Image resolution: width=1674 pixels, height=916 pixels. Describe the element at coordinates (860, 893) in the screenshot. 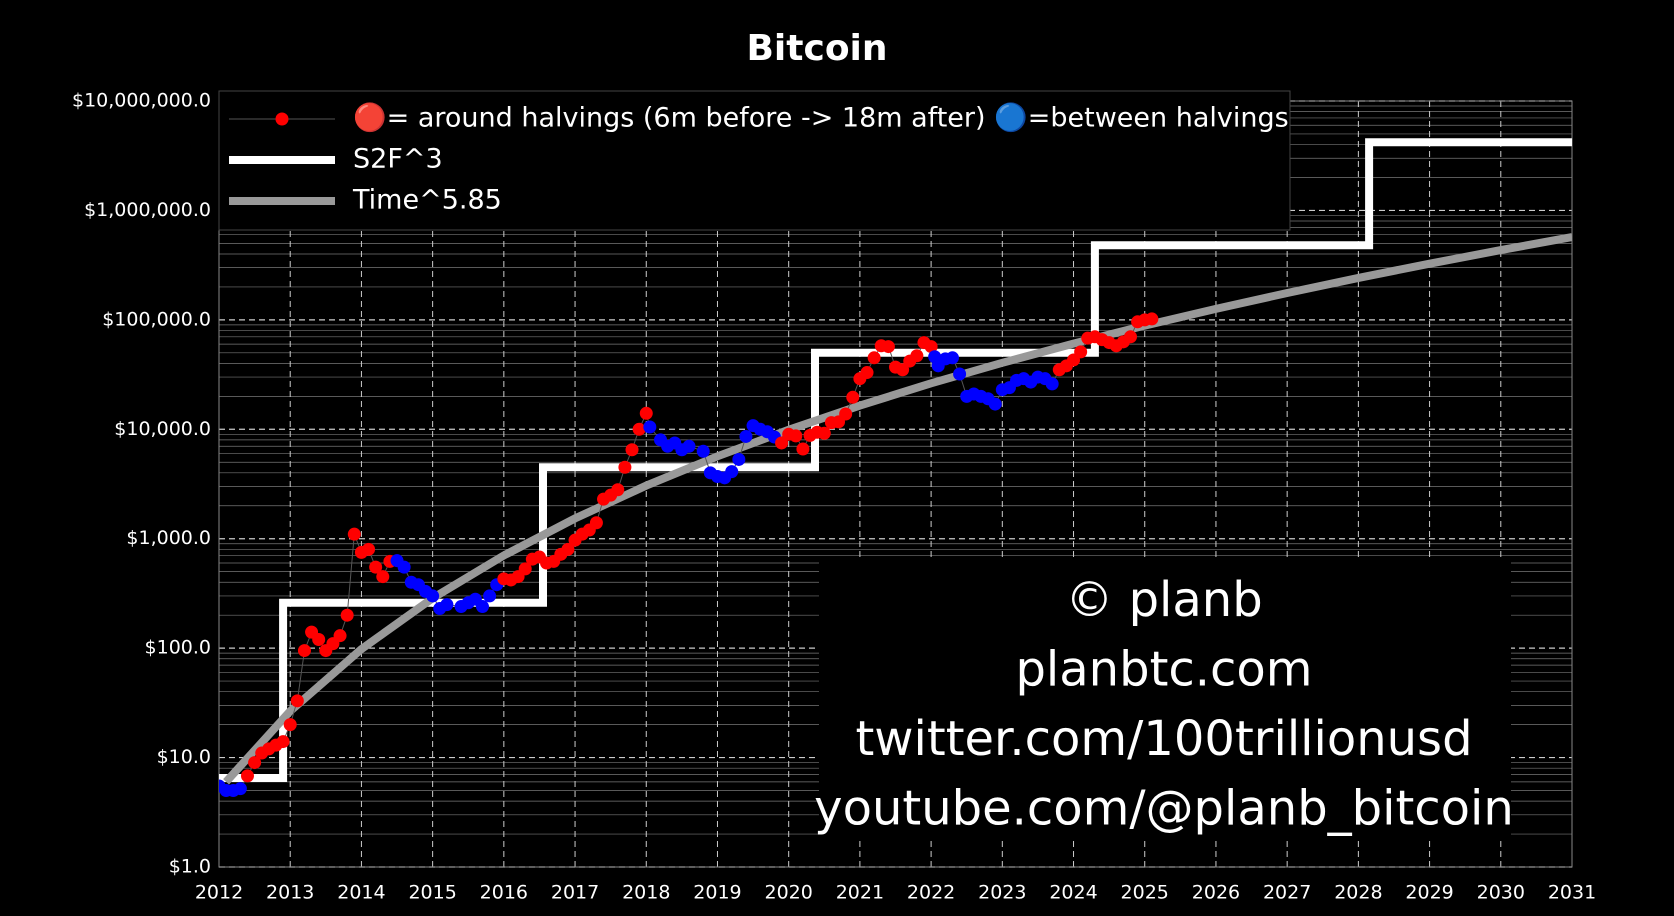

I see `x-tick-label: 2021` at that location.